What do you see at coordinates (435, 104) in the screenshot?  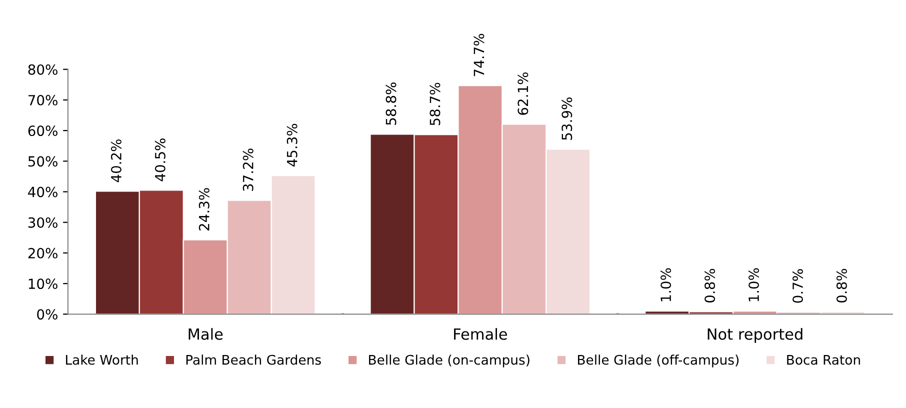 I see `data-label: 58.7%` at bounding box center [435, 104].